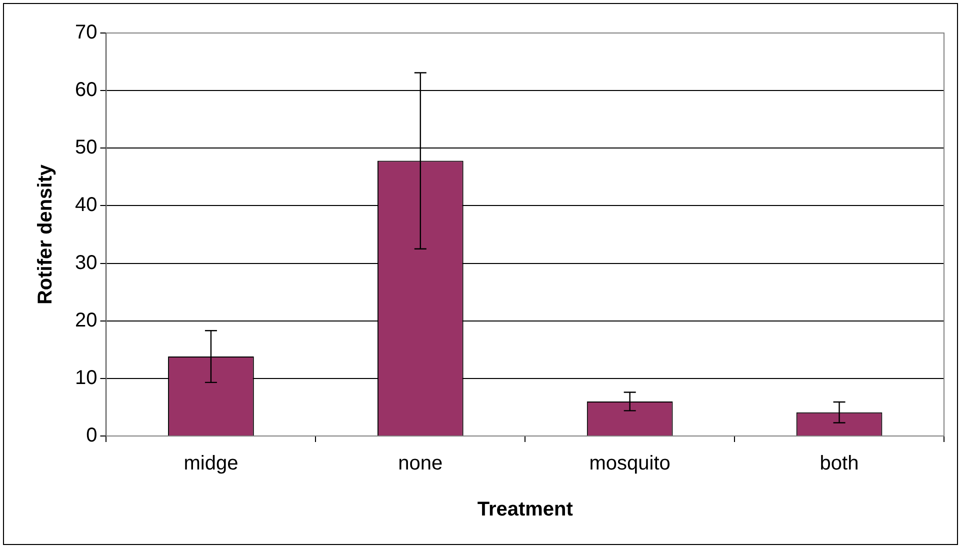 The width and height of the screenshot is (963, 550). I want to click on y-tick-label: 60, so click(86, 90).